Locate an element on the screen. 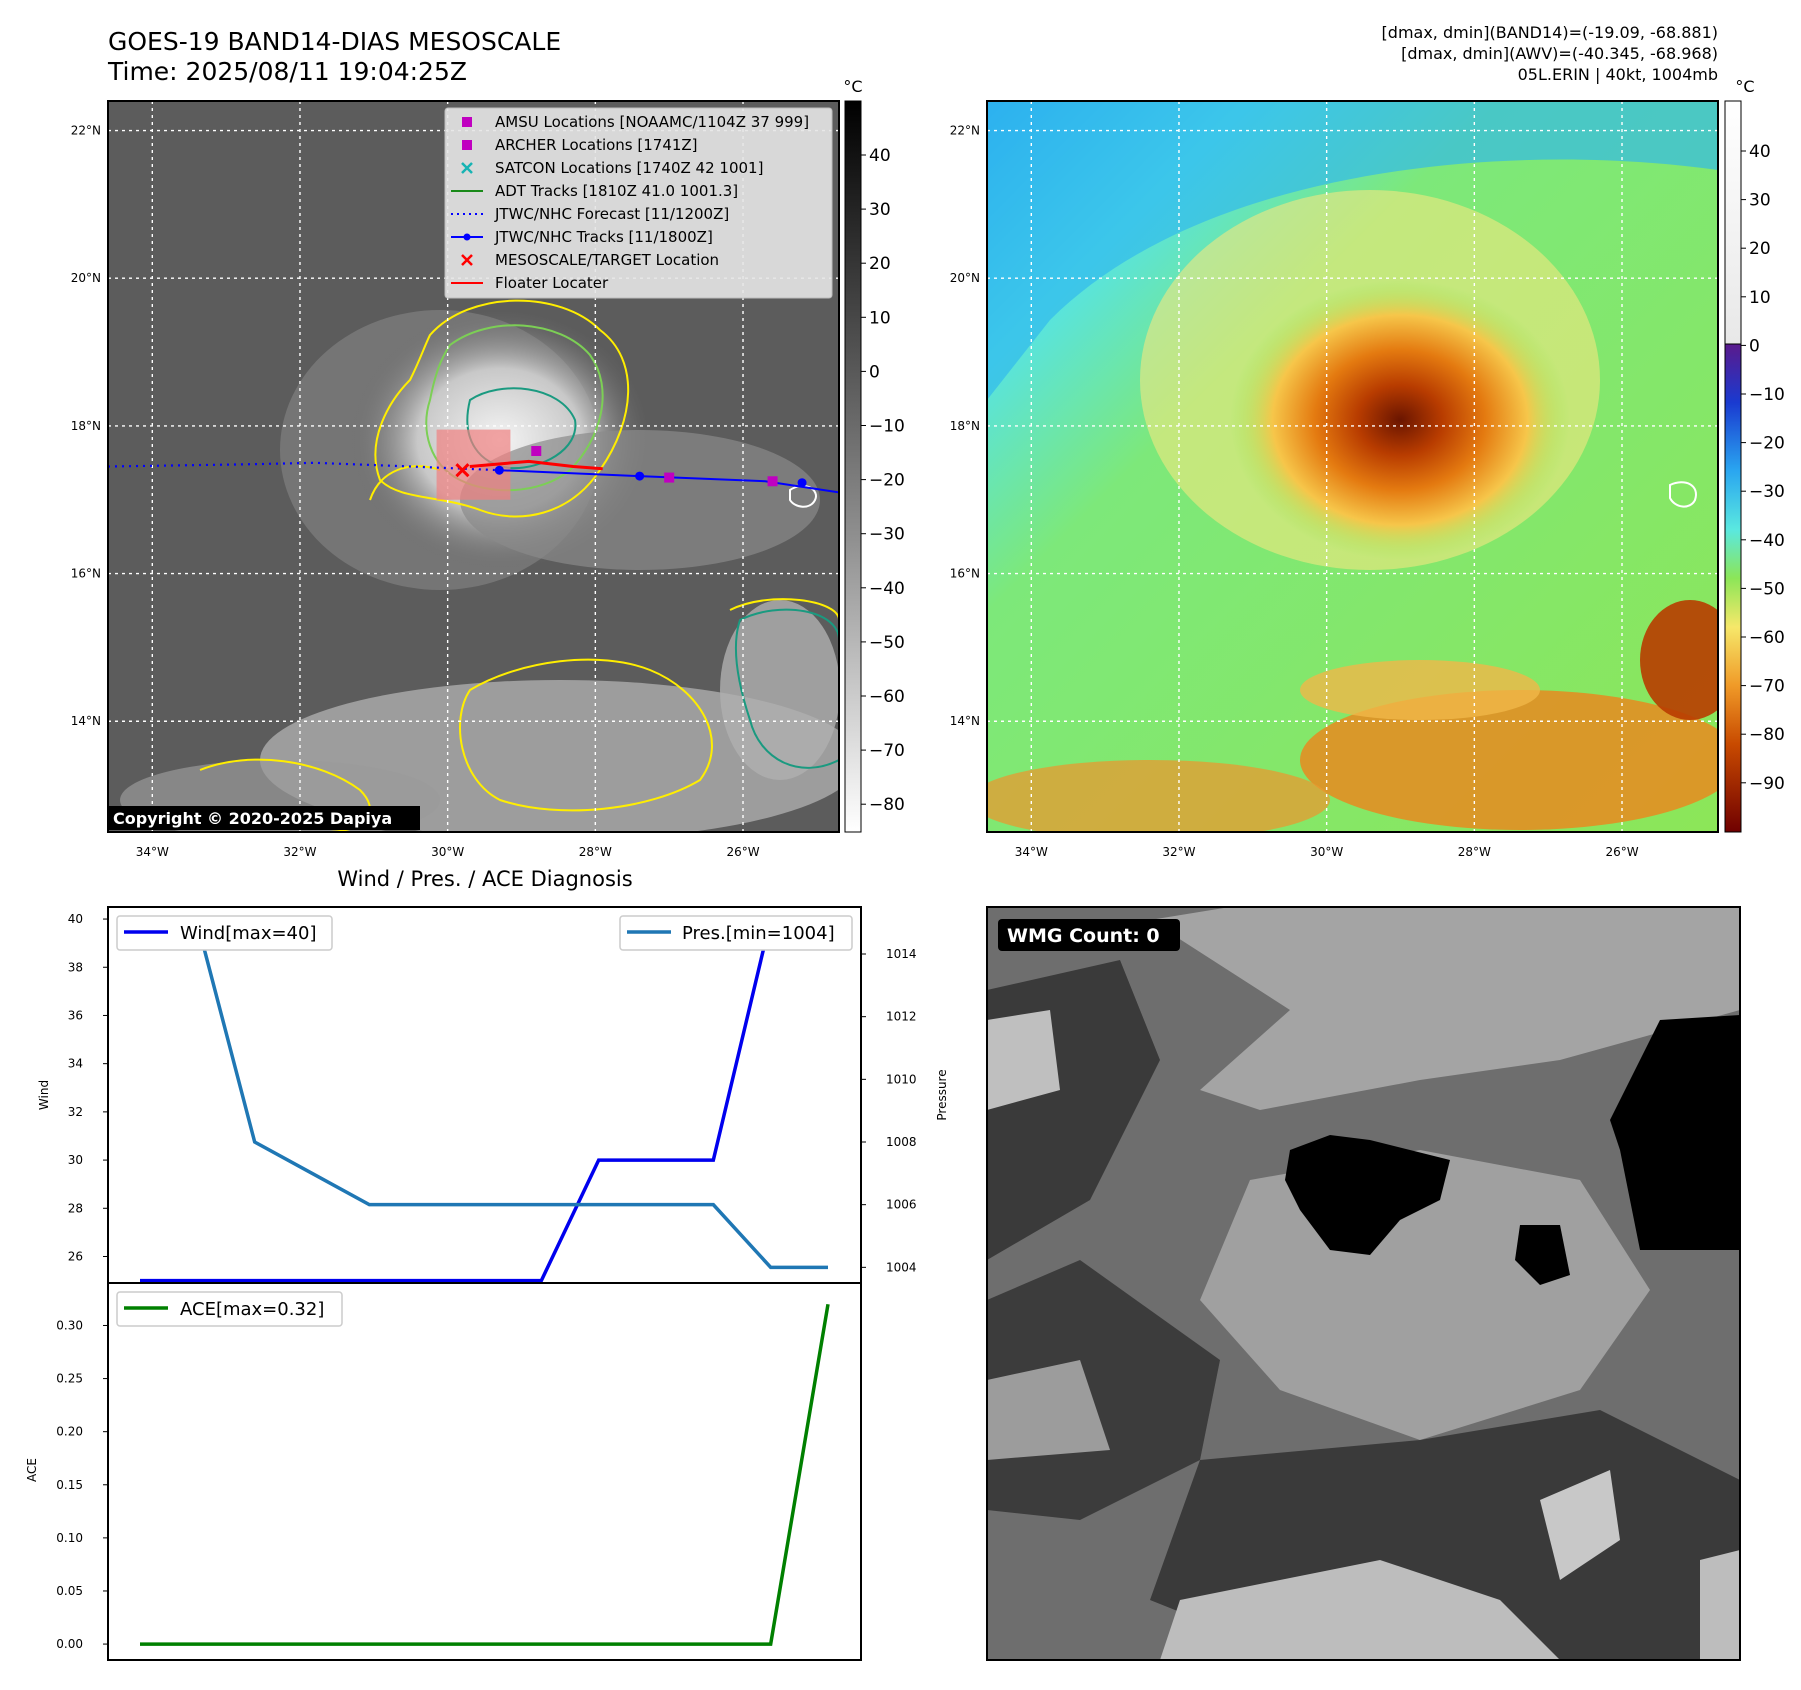 This screenshot has height=1690, width=1801. wmg-count-label: WMG Count: 0 is located at coordinates (1083, 936).